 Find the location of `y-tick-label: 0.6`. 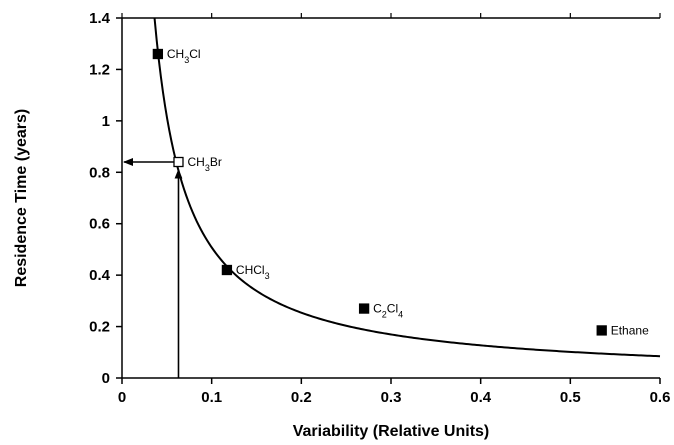

y-tick-label: 0.6 is located at coordinates (99, 224).